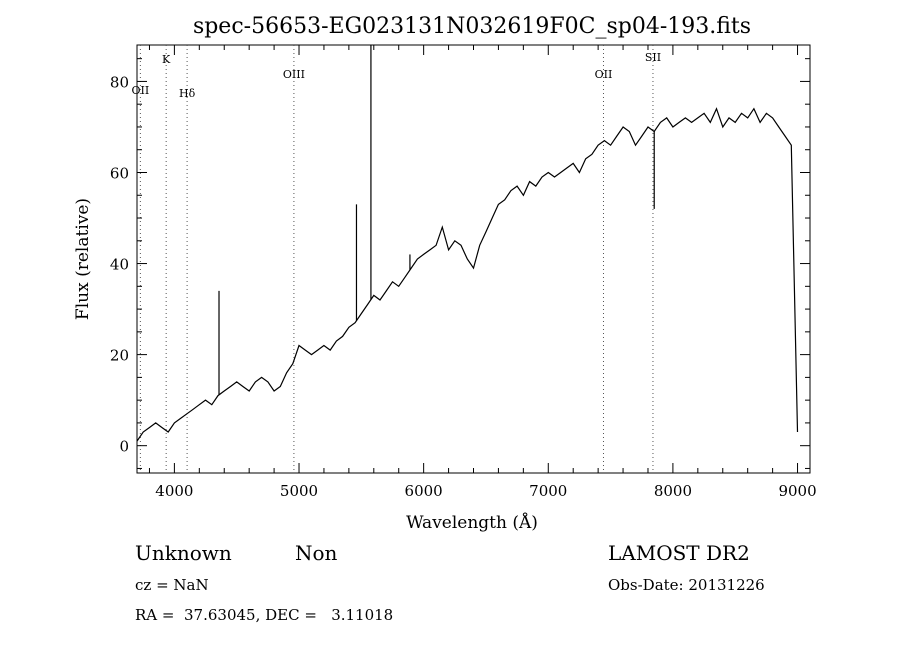 Image resolution: width=900 pixels, height=650 pixels. I want to click on x-tick-label-3: 7000, so click(548, 491).